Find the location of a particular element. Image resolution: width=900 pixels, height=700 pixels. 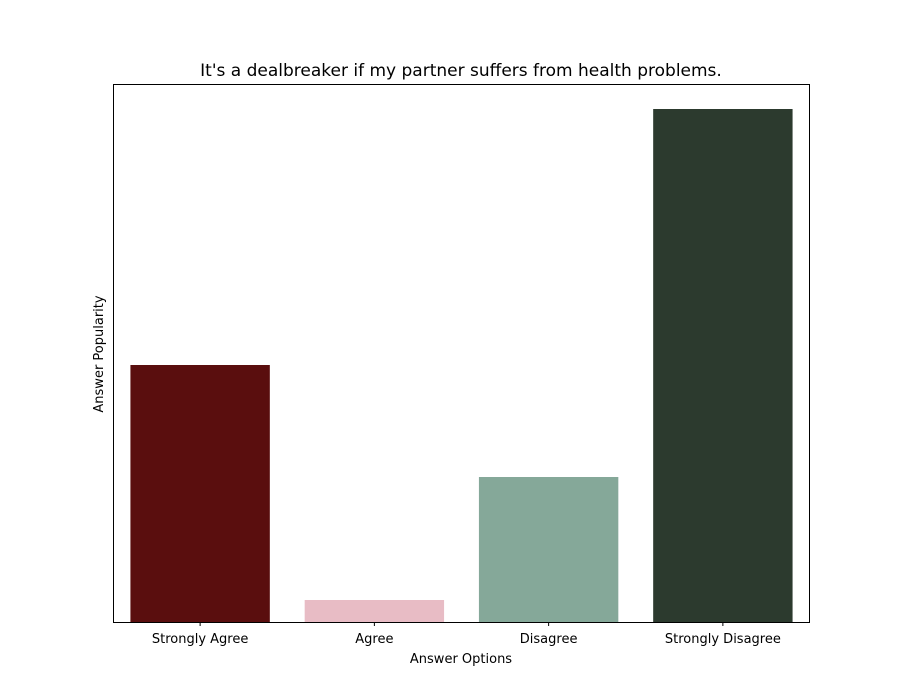

x-tick-label: Agree is located at coordinates (374, 639).